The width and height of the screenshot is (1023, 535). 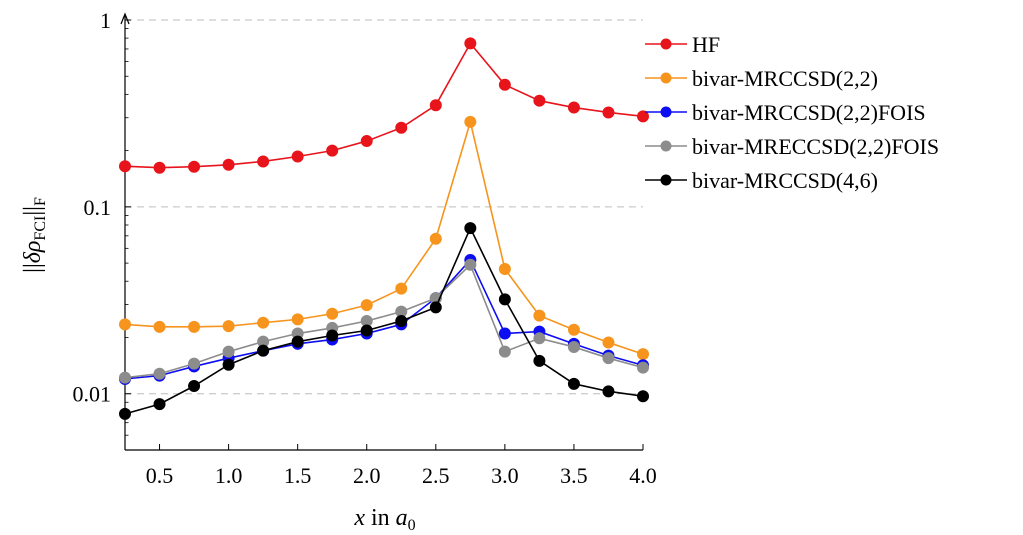 What do you see at coordinates (785, 78) in the screenshot?
I see `legend-label: bivar-MRCCSD(2,2)` at bounding box center [785, 78].